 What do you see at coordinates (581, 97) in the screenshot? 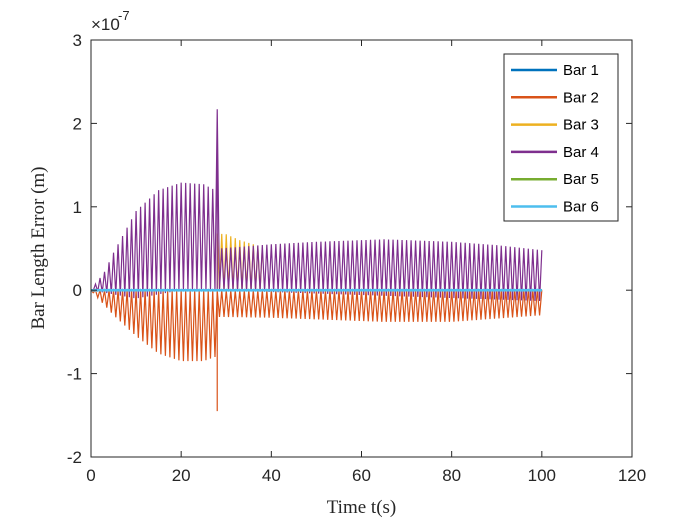
I see `legend-label-2: Bar 2` at bounding box center [581, 97].